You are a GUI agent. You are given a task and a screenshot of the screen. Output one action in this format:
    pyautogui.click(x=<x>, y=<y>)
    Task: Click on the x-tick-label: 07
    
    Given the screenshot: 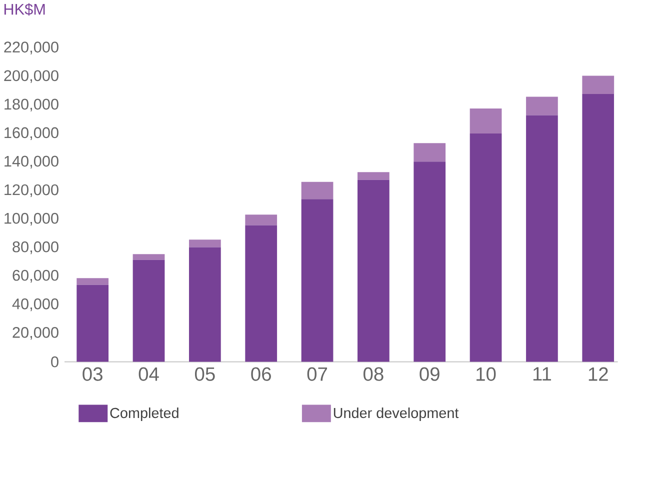 What is the action you would take?
    pyautogui.click(x=317, y=374)
    